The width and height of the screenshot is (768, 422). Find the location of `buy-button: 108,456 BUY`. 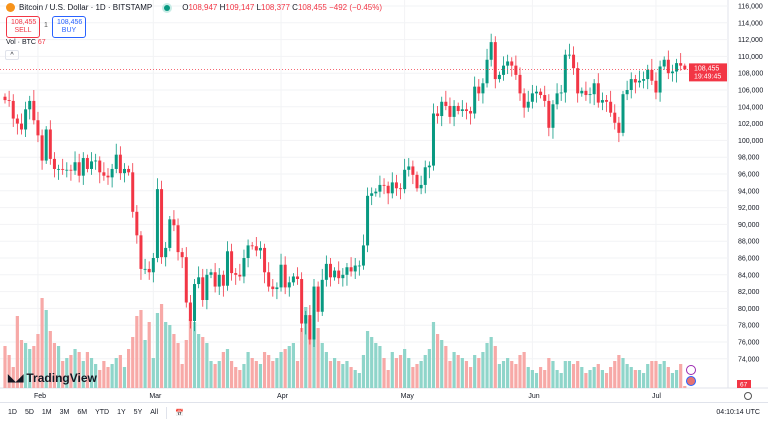

buy-button: 108,456 BUY is located at coordinates (69, 27).